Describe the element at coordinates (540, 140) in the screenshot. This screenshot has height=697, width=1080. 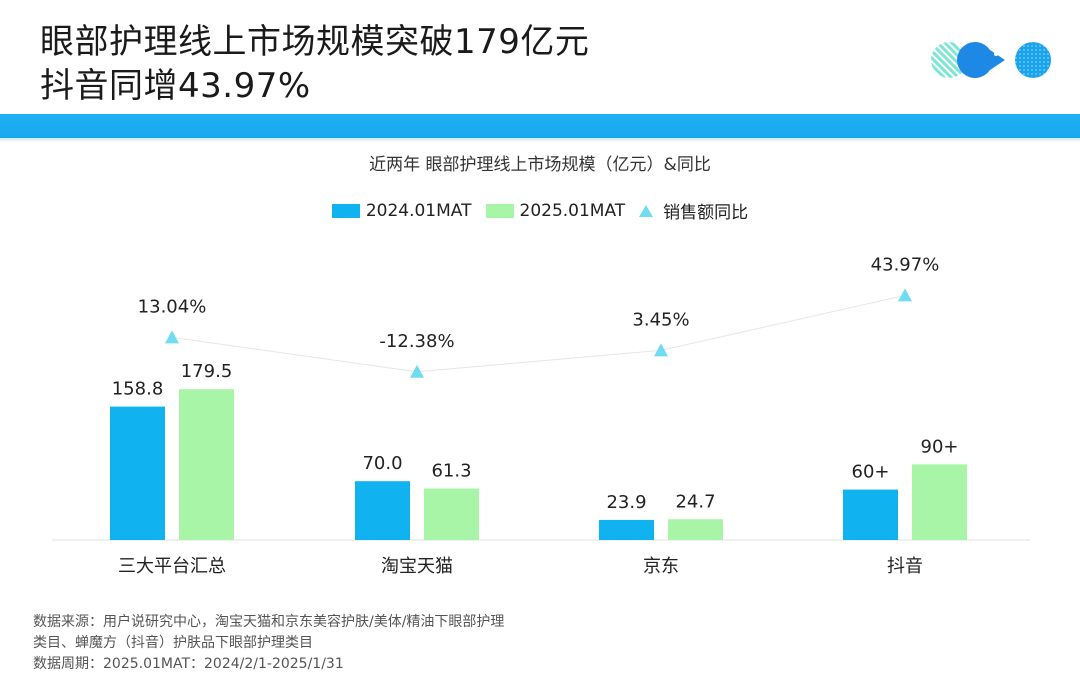
I see `header-band-shadow` at that location.